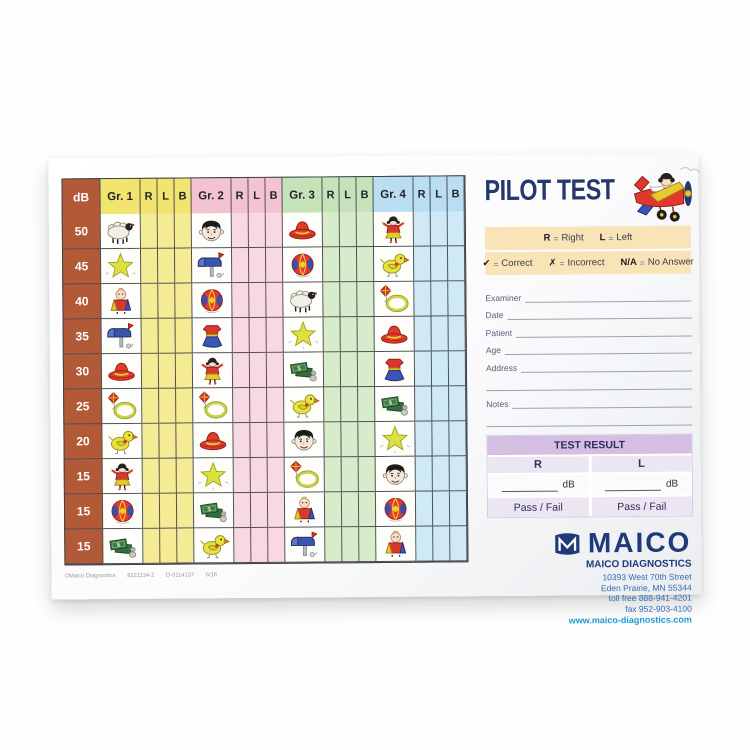 This screenshot has height=750, width=750. Describe the element at coordinates (630, 620) in the screenshot. I see `website-text: www.maico-diagnostics.com` at that location.